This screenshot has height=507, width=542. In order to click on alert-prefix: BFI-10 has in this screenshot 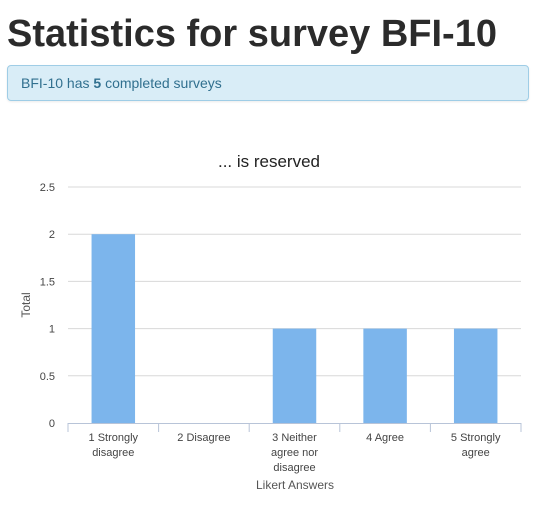, I will do `click(55, 83)`.